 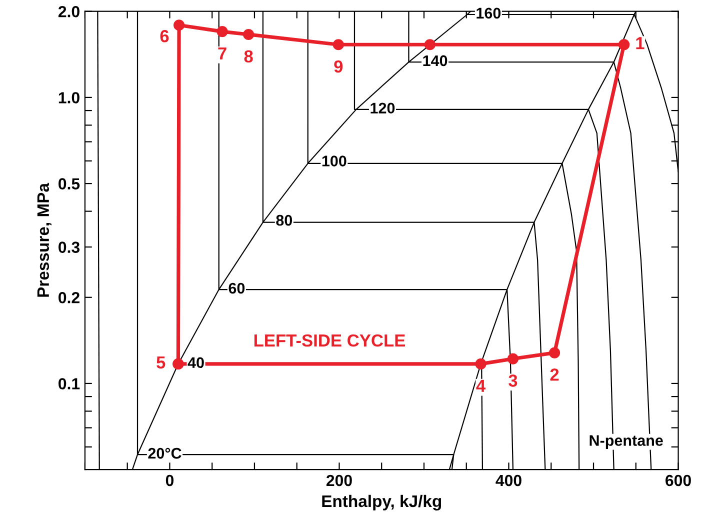 I want to click on series-label: LEFT-SIDE CYCLE, so click(x=330, y=340).